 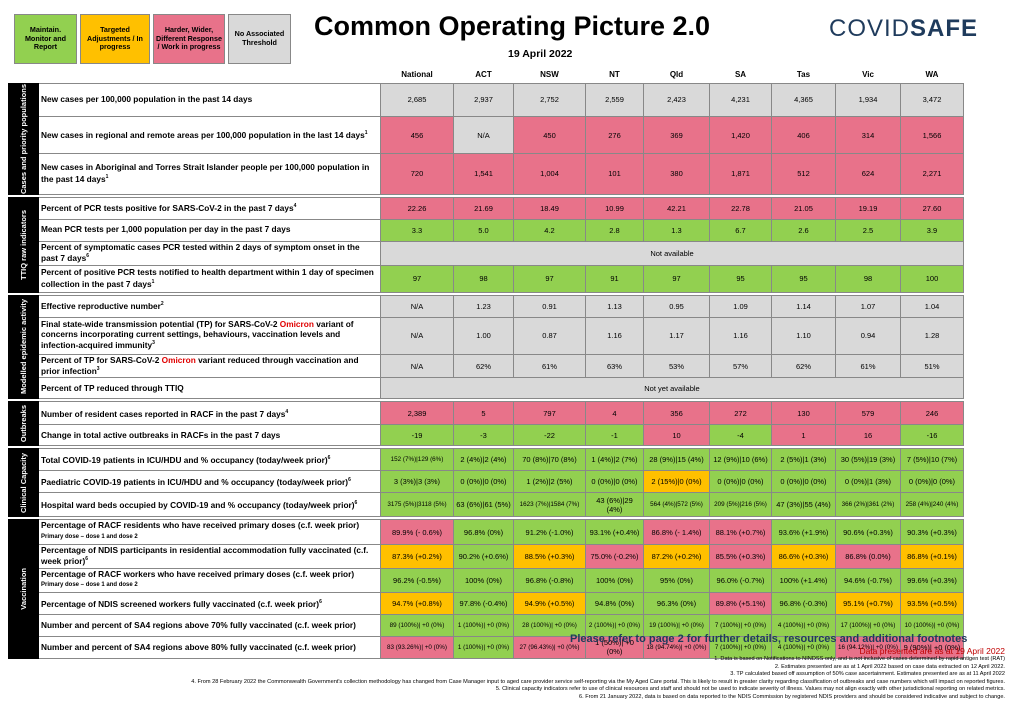 What do you see at coordinates (868, 482) in the screenshot?
I see `value-cell: 0 (0%)|1 (3%)` at bounding box center [868, 482].